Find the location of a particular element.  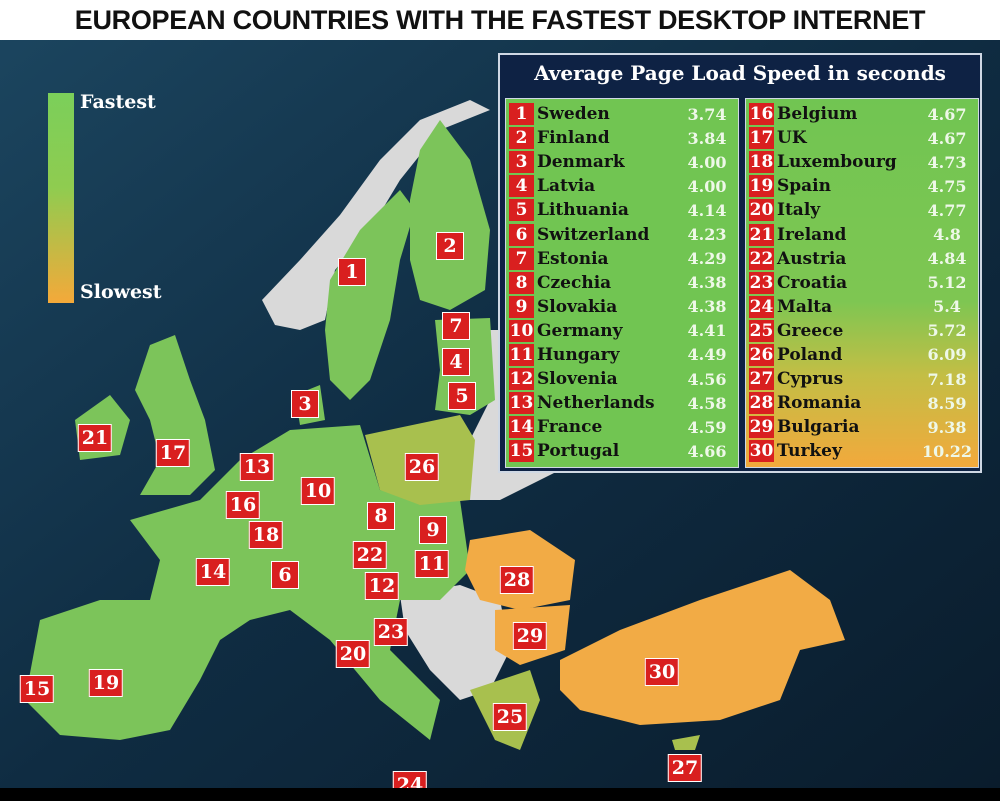

load-time-value: 4.8 is located at coordinates (947, 235).